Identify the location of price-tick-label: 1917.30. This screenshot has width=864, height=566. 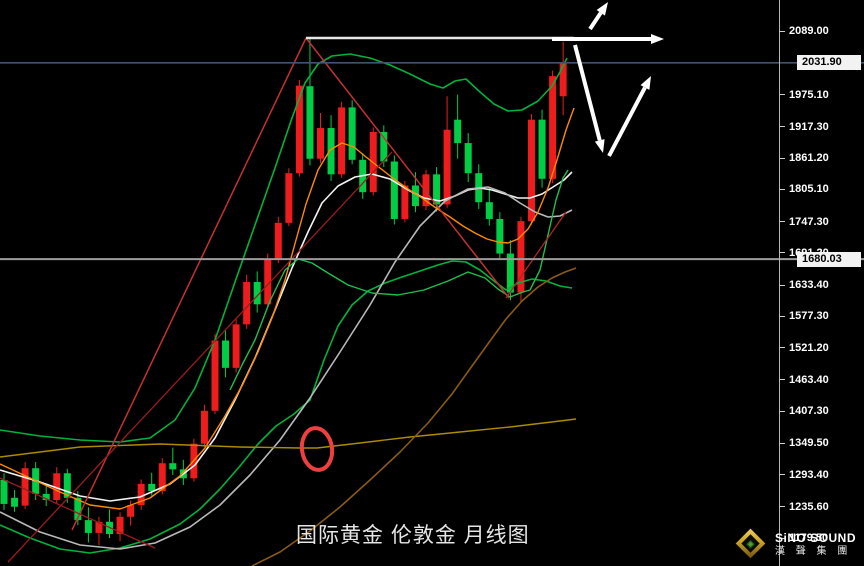
(809, 126).